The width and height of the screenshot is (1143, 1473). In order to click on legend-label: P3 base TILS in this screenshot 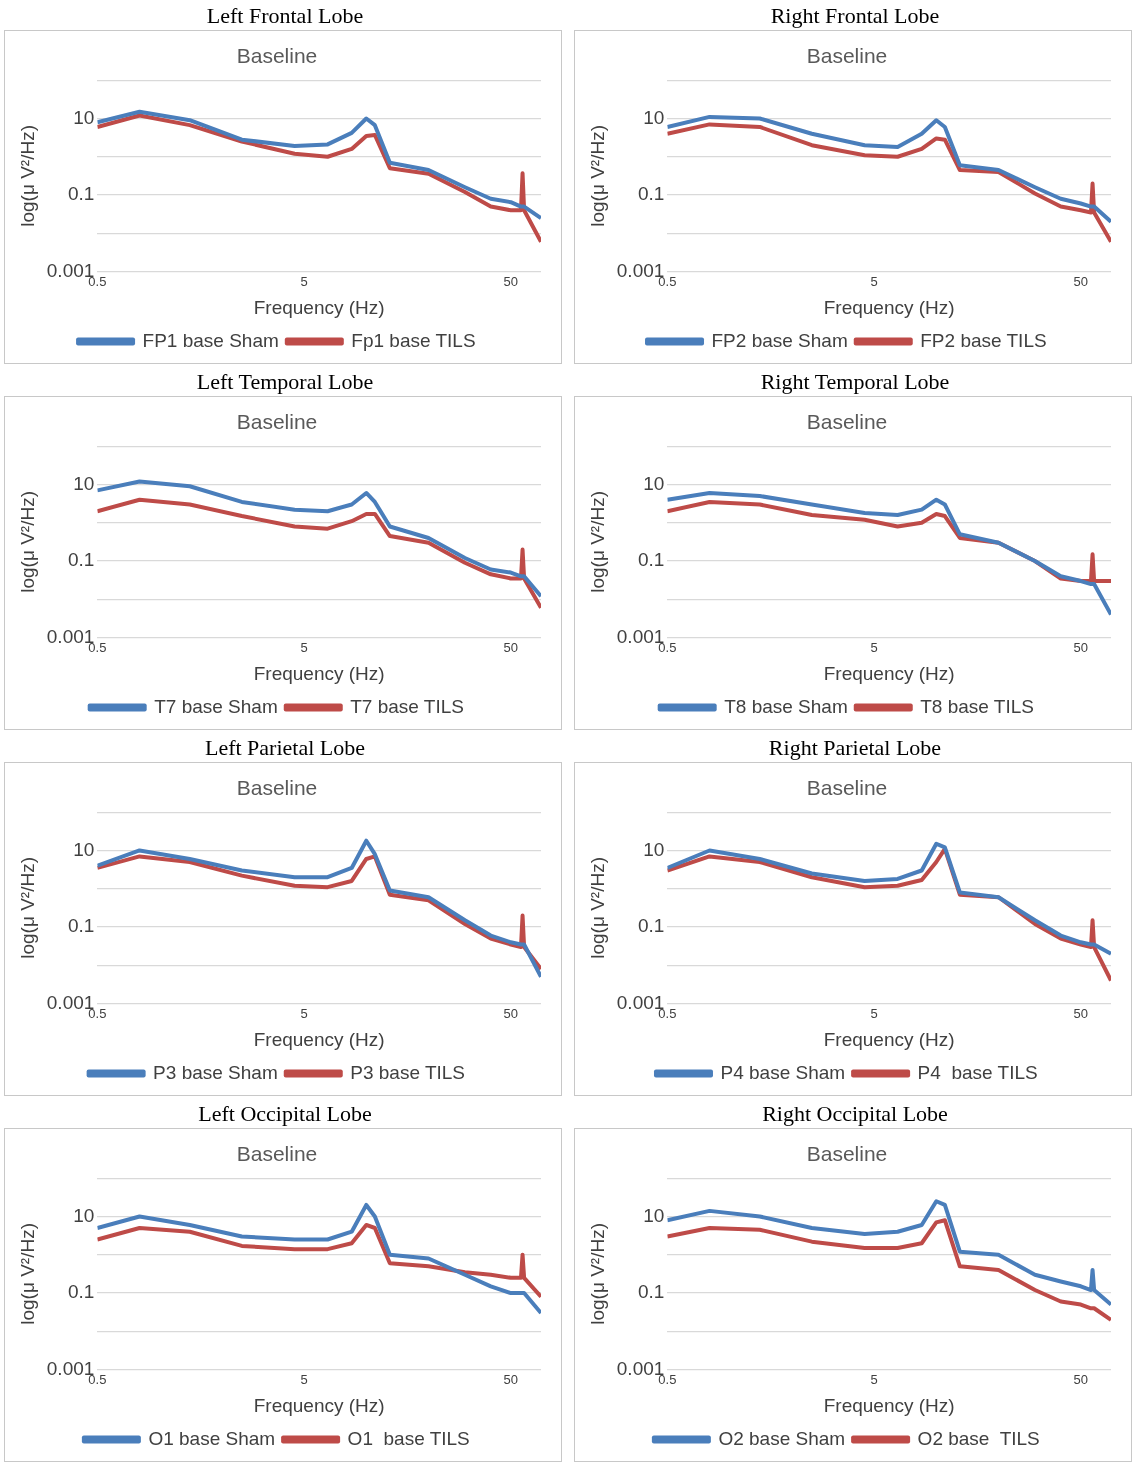, I will do `click(408, 1072)`.